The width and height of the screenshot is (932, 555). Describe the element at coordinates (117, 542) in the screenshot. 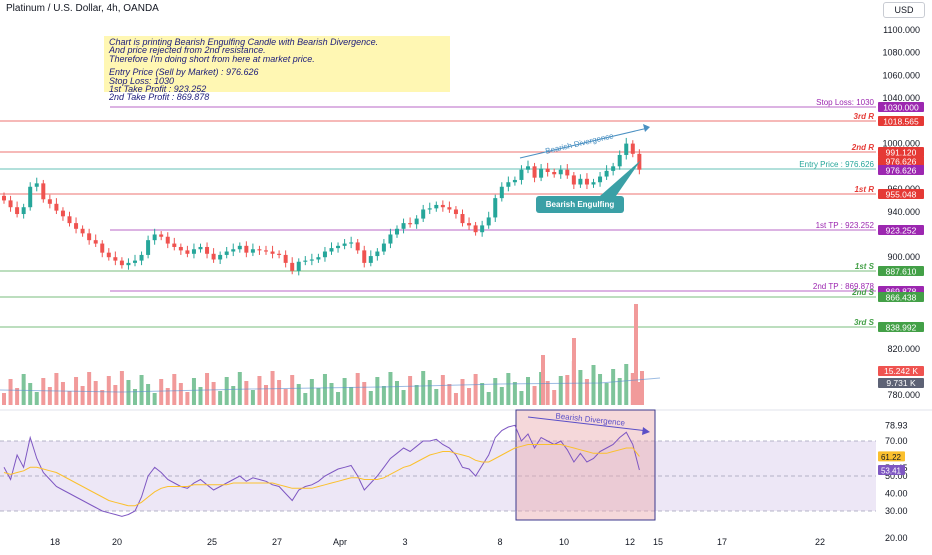

I see `time-tick-label: 20` at that location.